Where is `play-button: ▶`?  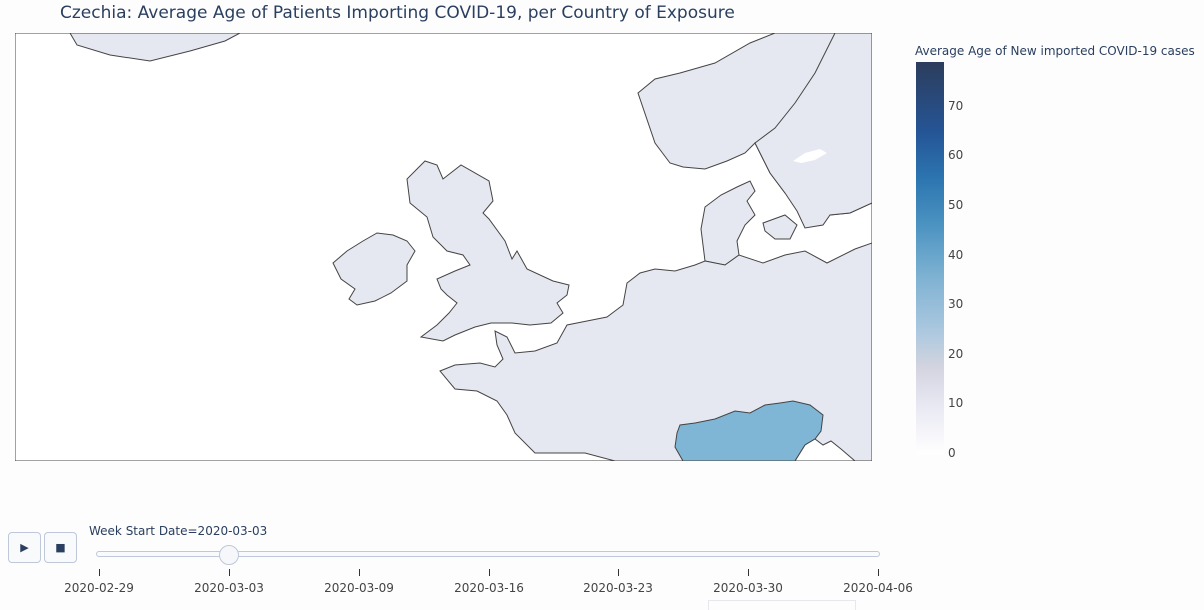
play-button: ▶ is located at coordinates (24, 547).